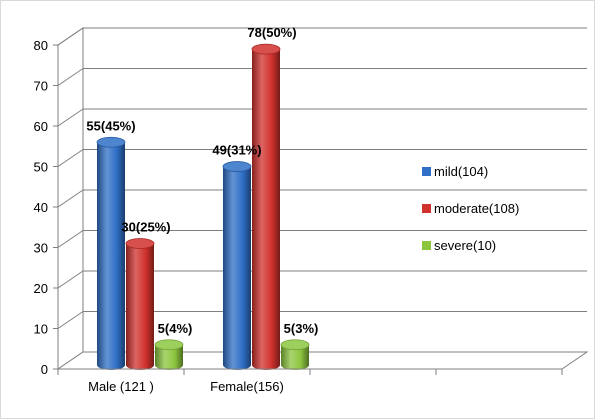 The image size is (595, 420). Describe the element at coordinates (44, 369) in the screenshot. I see `y-tick-label: 0` at that location.